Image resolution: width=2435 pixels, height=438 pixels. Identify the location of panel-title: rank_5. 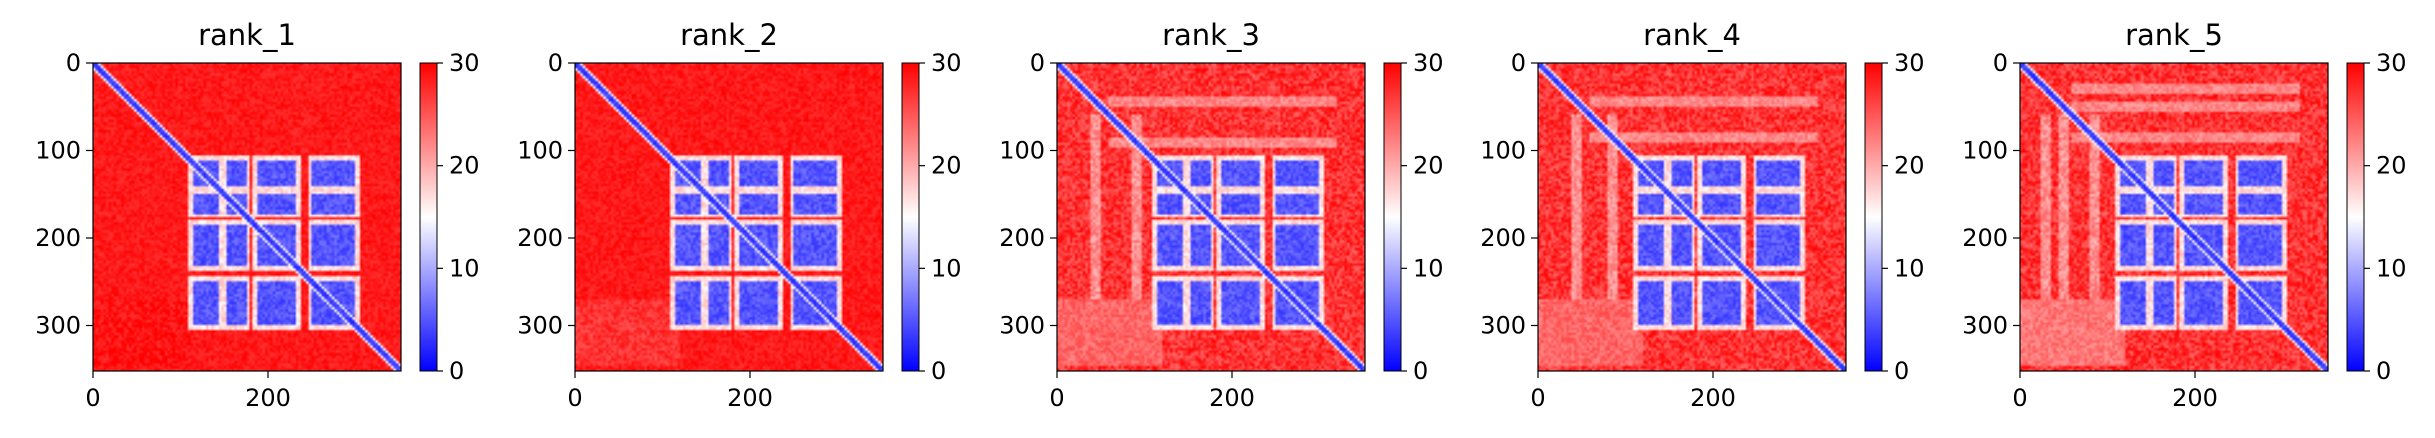
(2174, 35).